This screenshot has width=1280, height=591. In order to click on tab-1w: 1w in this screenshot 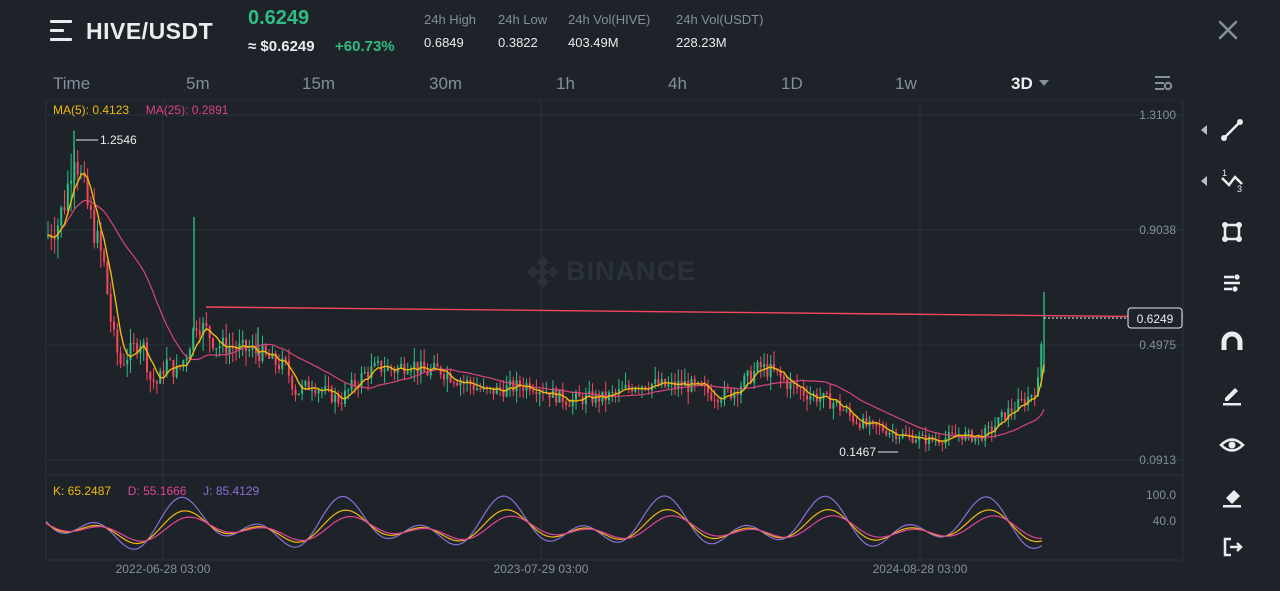, I will do `click(906, 83)`.